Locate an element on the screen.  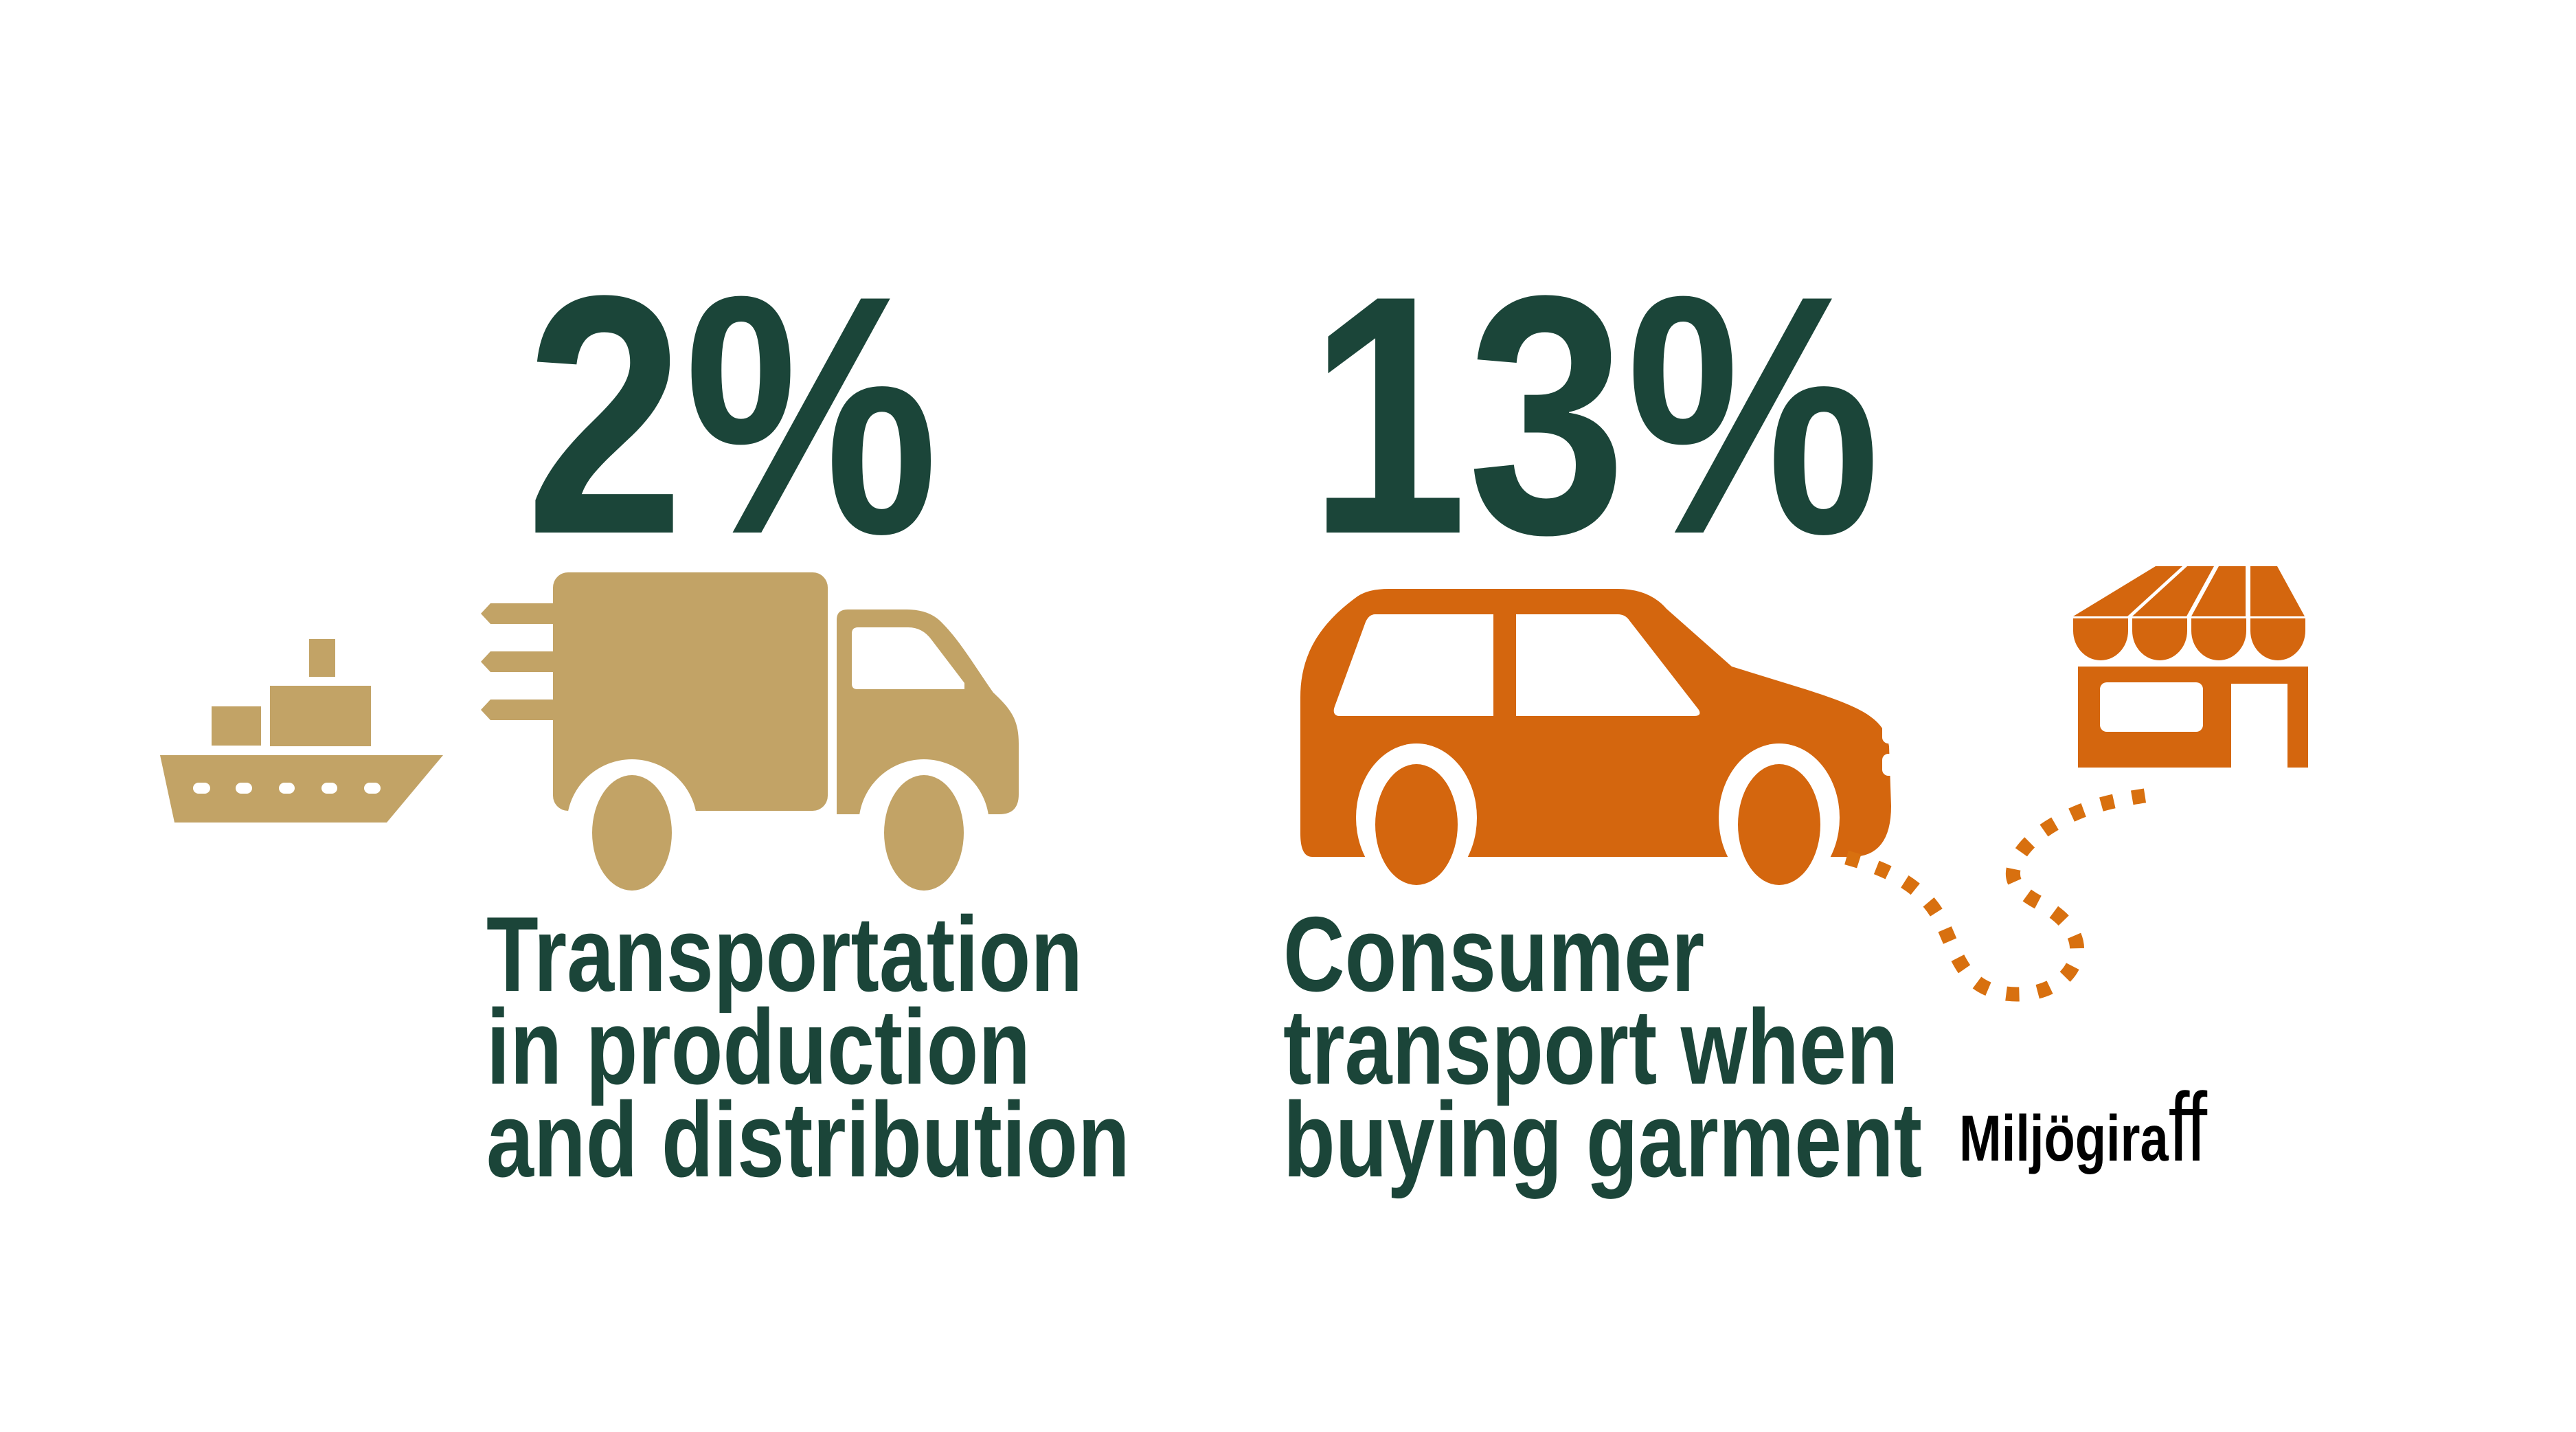
miljogiraff-logo-ff: ff is located at coordinates (2187, 1127).